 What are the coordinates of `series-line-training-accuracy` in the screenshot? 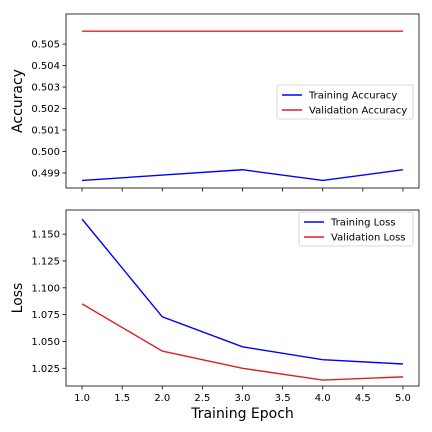 It's located at (242, 175).